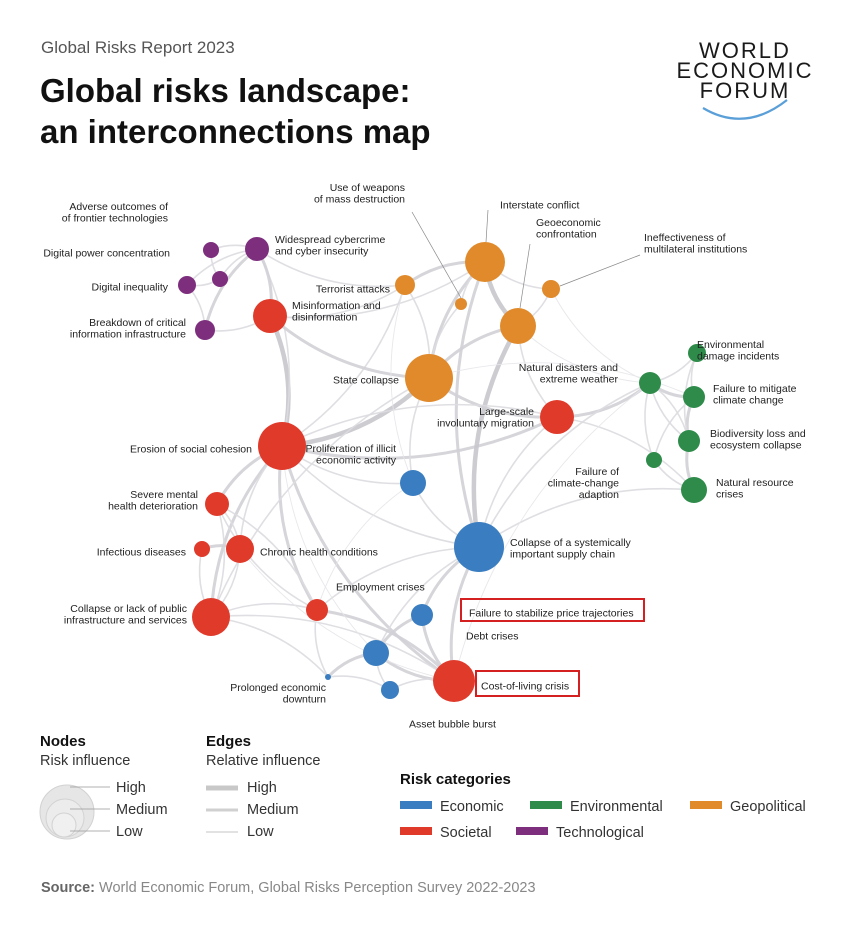  Describe the element at coordinates (390, 690) in the screenshot. I see `node-bubble` at that location.